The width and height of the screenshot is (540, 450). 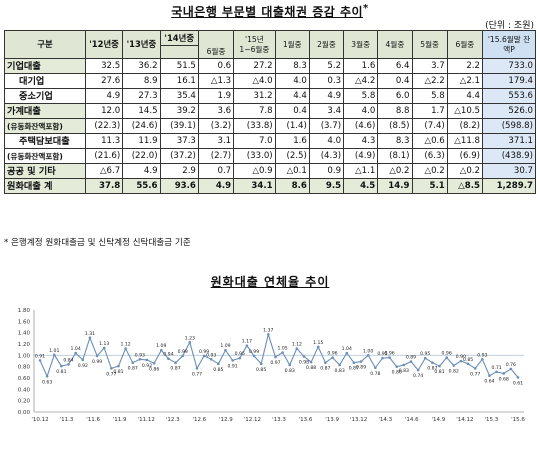 I want to click on data-label: 0.76, so click(x=511, y=365).